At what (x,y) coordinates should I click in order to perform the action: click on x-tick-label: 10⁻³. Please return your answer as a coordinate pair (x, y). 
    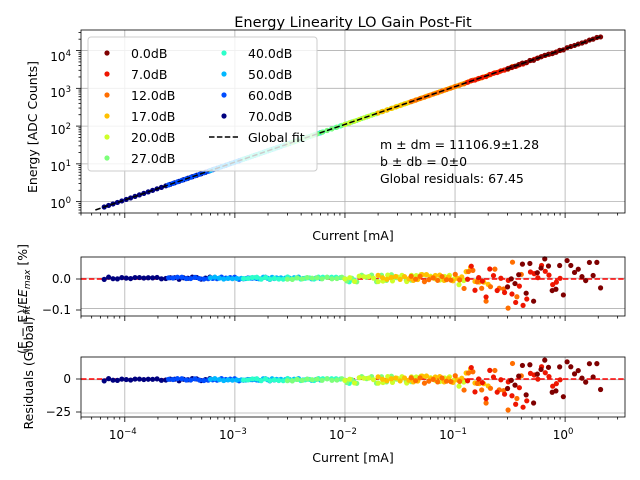
    Looking at the image, I should click on (233, 434).